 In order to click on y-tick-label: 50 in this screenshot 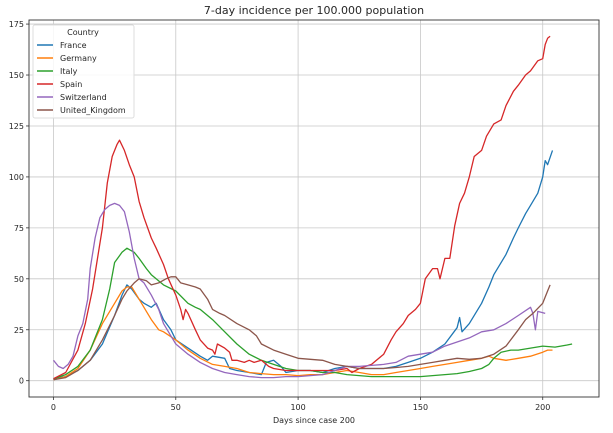, I will do `click(19, 279)`.